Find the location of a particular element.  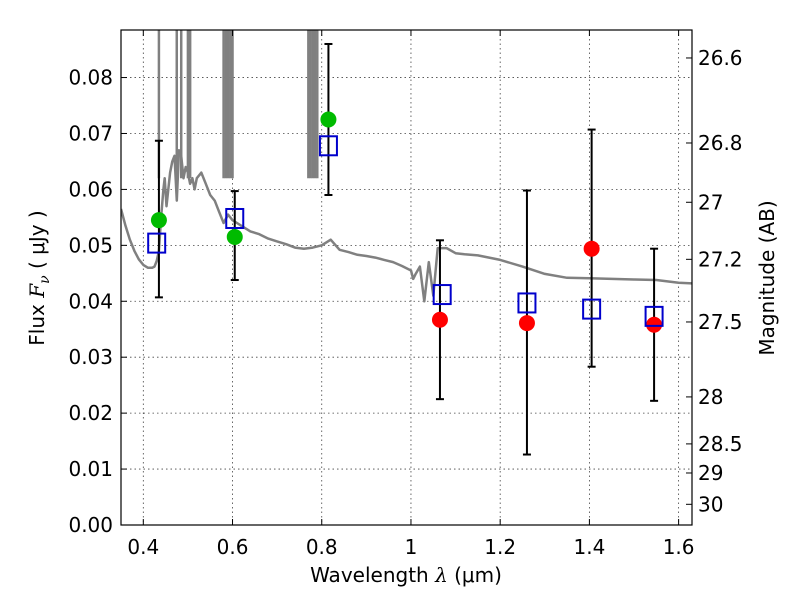

x-axis-label-symbol: λ is located at coordinates (441, 575).